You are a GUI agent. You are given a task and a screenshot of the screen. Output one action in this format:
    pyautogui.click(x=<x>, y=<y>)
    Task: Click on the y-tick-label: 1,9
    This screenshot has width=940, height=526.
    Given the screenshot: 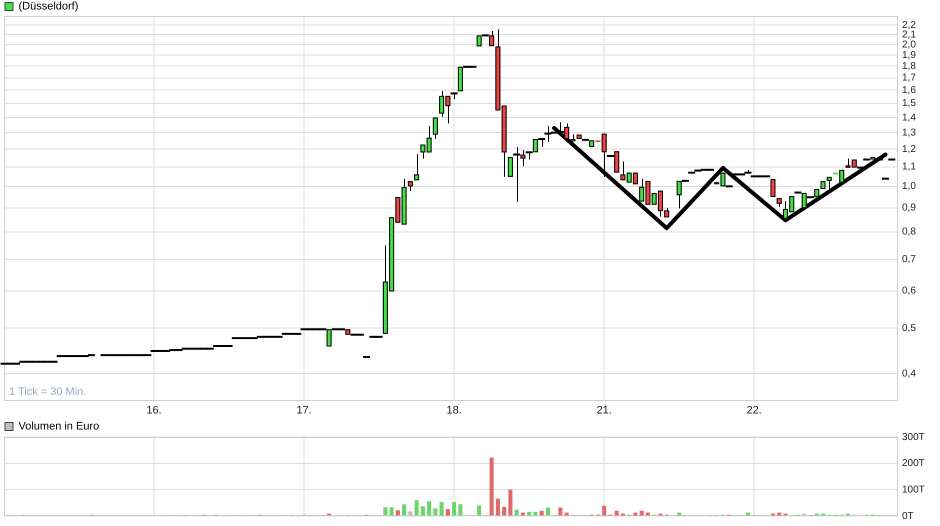 What is the action you would take?
    pyautogui.click(x=909, y=55)
    